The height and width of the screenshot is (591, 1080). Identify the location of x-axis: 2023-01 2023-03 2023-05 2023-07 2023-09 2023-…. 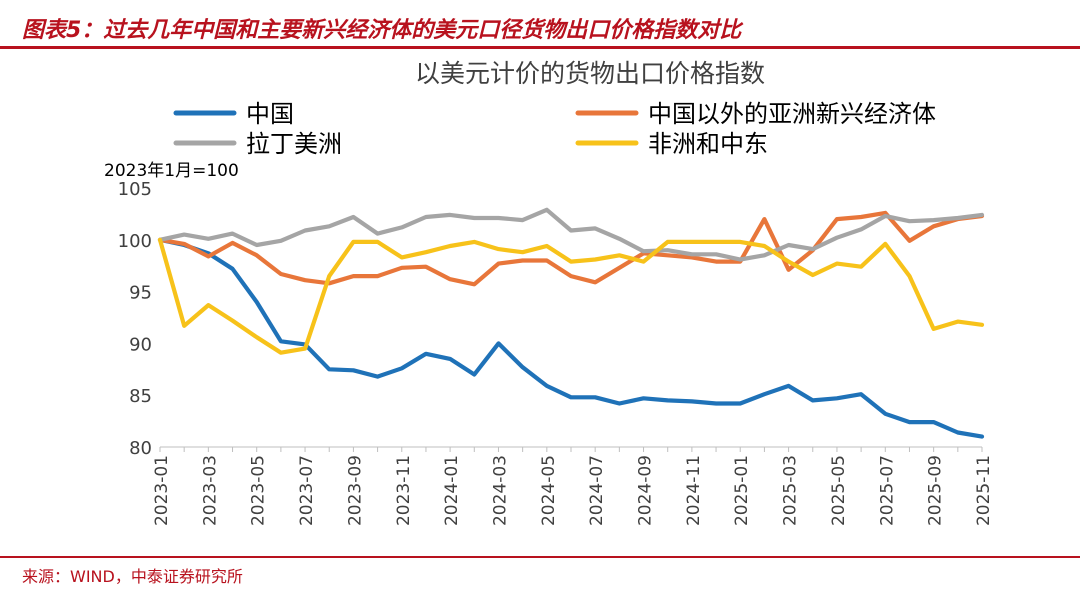
(573, 486).